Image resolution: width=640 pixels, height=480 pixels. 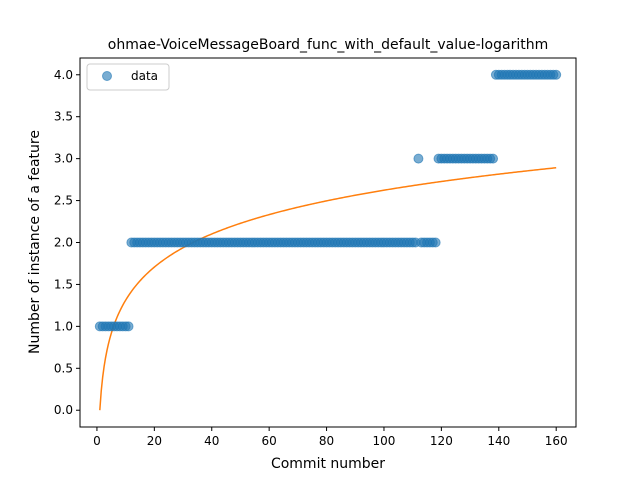 What do you see at coordinates (498, 441) in the screenshot?
I see `x-tick-label: 140` at bounding box center [498, 441].